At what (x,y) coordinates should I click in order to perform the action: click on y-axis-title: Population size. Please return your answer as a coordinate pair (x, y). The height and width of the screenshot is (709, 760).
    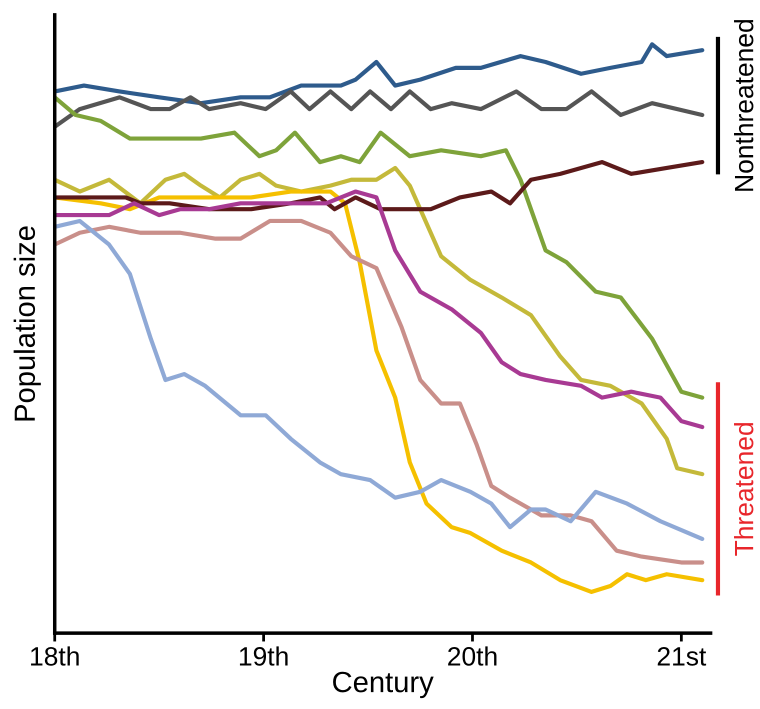
    Looking at the image, I should click on (27, 323).